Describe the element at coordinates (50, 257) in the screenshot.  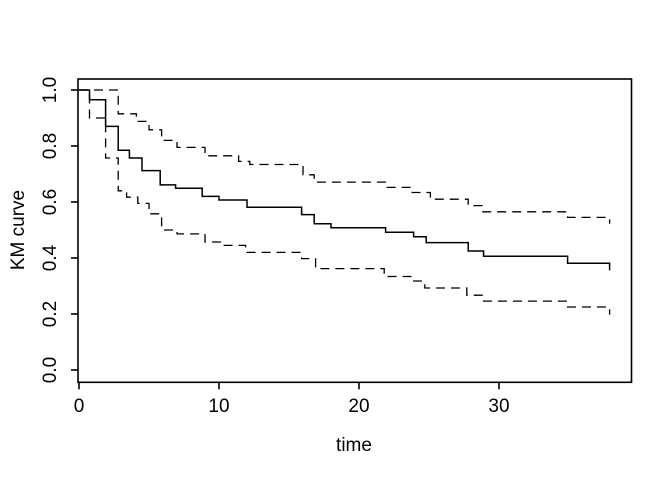
I see `y-tick-label: 0.4` at that location.